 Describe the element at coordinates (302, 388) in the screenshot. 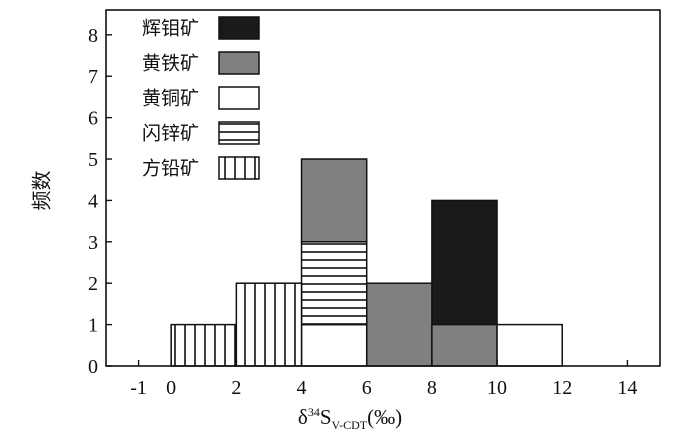

I see `x-tick-label-3: 4` at that location.